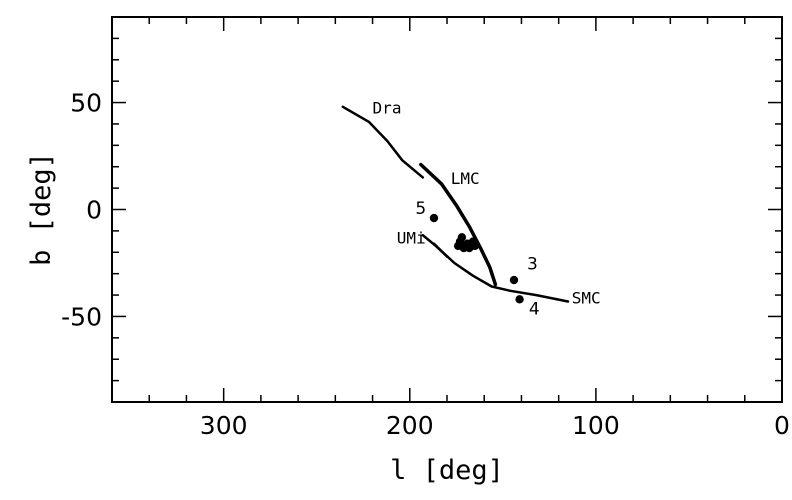  Describe the element at coordinates (94, 210) in the screenshot. I see `y-tick-label: 0` at that location.